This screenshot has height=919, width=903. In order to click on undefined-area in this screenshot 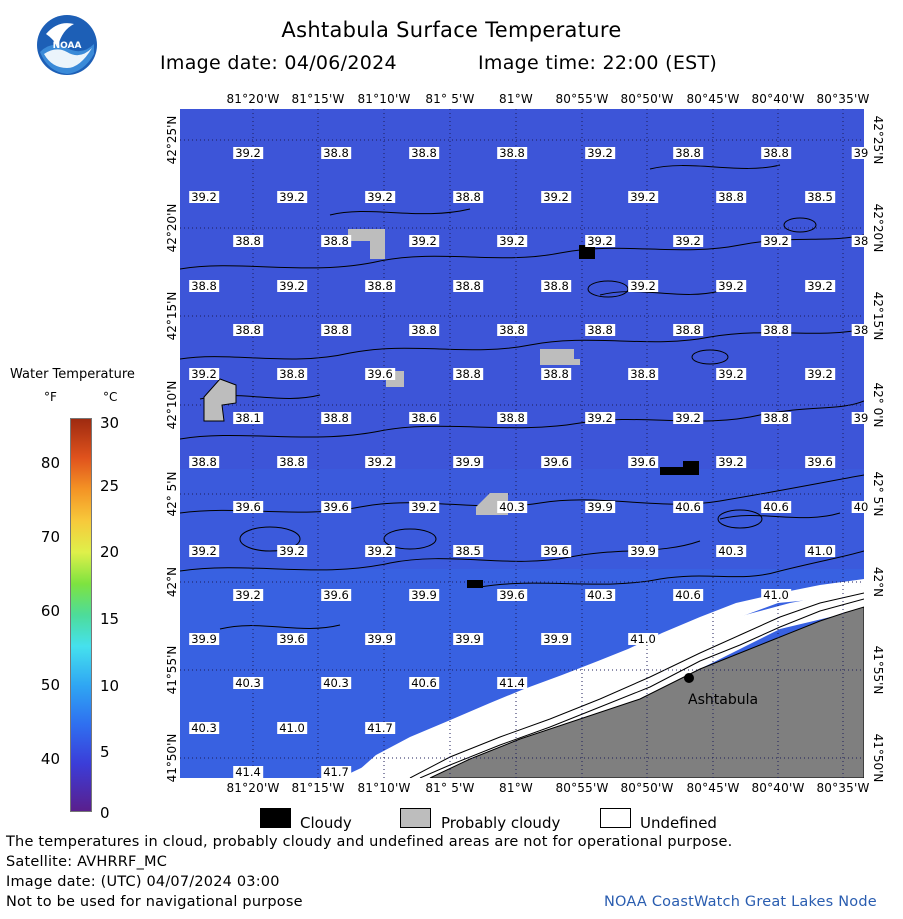, I will do `click(602, 683)`.